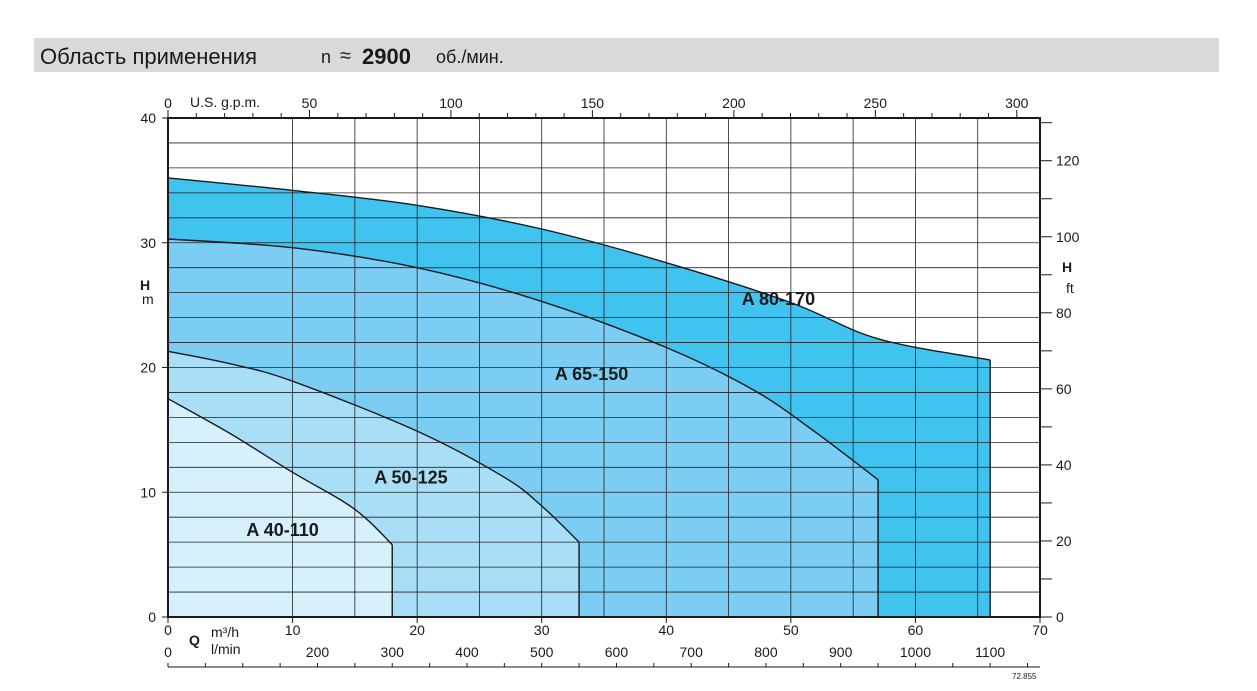 This screenshot has height=691, width=1257. Describe the element at coordinates (1068, 161) in the screenshot. I see `y-right-tick-label: 120` at that location.